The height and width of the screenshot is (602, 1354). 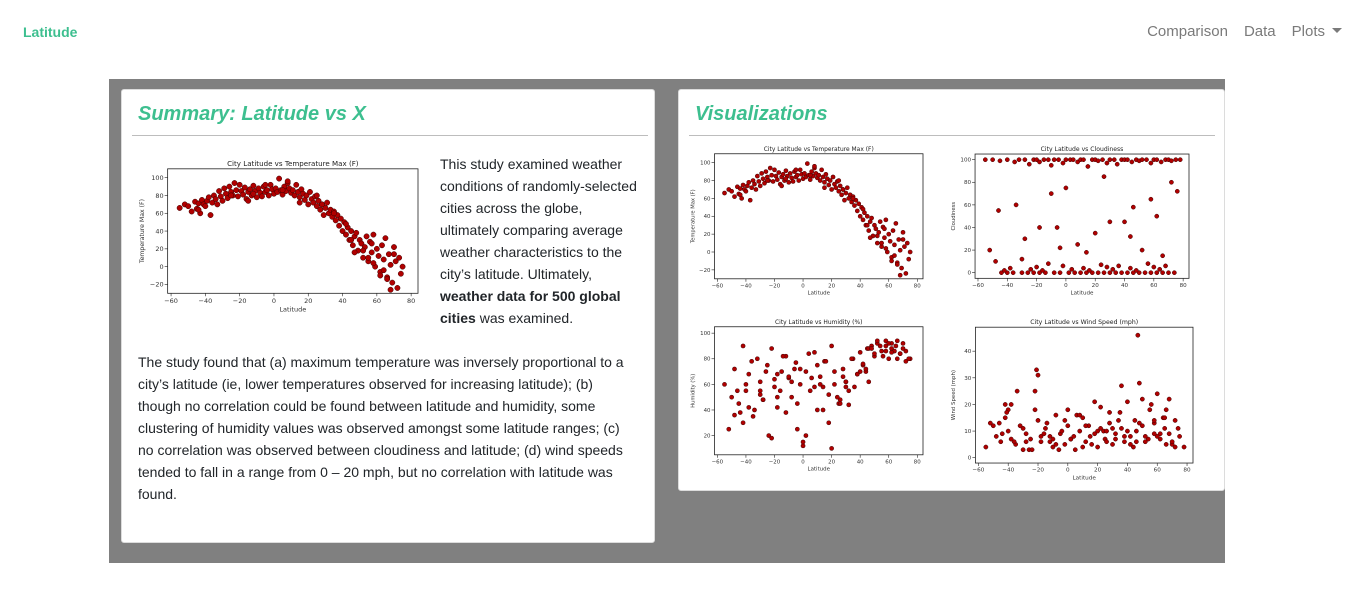 What do you see at coordinates (1082, 216) in the screenshot?
I see `plot-frame` at bounding box center [1082, 216].